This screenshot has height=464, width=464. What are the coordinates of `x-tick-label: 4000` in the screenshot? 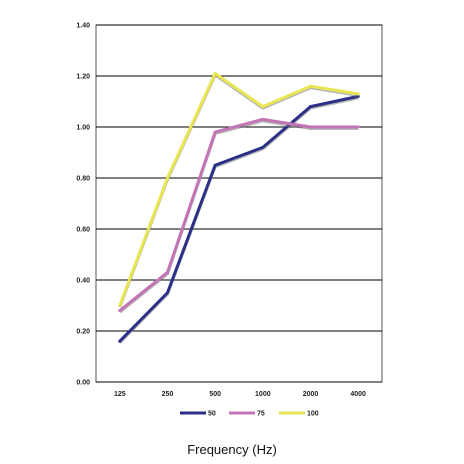 It's located at (358, 394).